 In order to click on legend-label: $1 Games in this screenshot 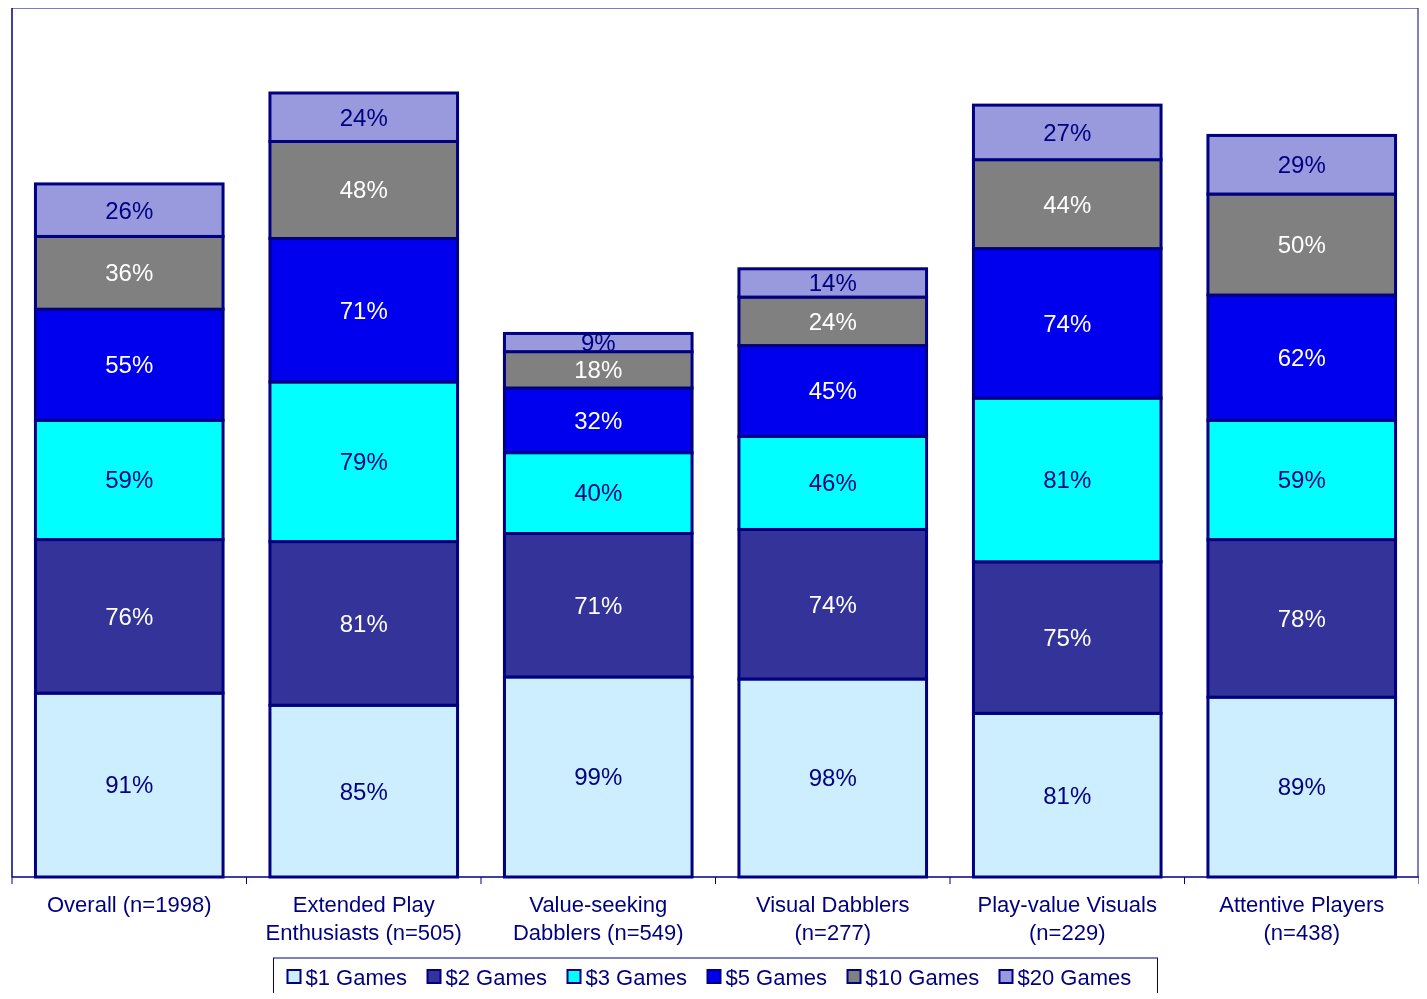, I will do `click(356, 977)`.